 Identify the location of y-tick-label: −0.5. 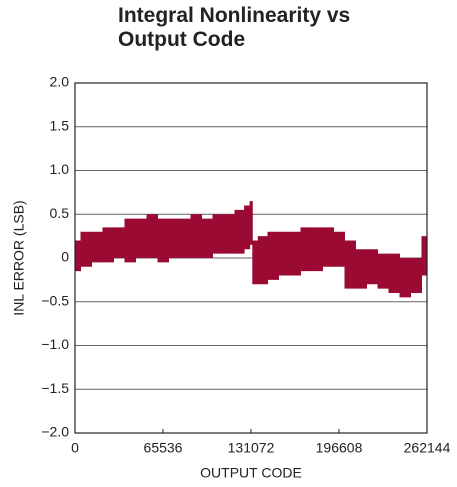
(55, 300).